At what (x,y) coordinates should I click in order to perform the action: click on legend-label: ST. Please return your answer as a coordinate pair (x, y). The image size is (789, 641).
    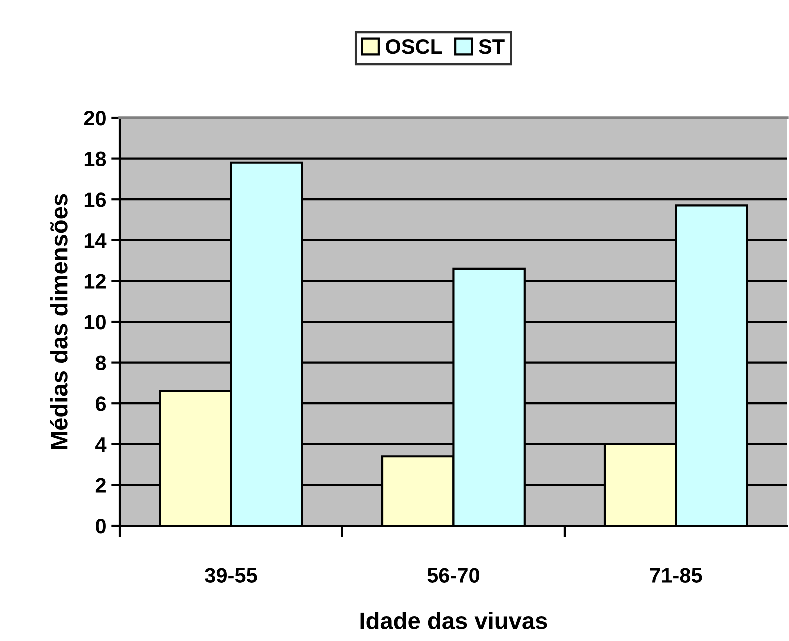
    Looking at the image, I should click on (492, 46).